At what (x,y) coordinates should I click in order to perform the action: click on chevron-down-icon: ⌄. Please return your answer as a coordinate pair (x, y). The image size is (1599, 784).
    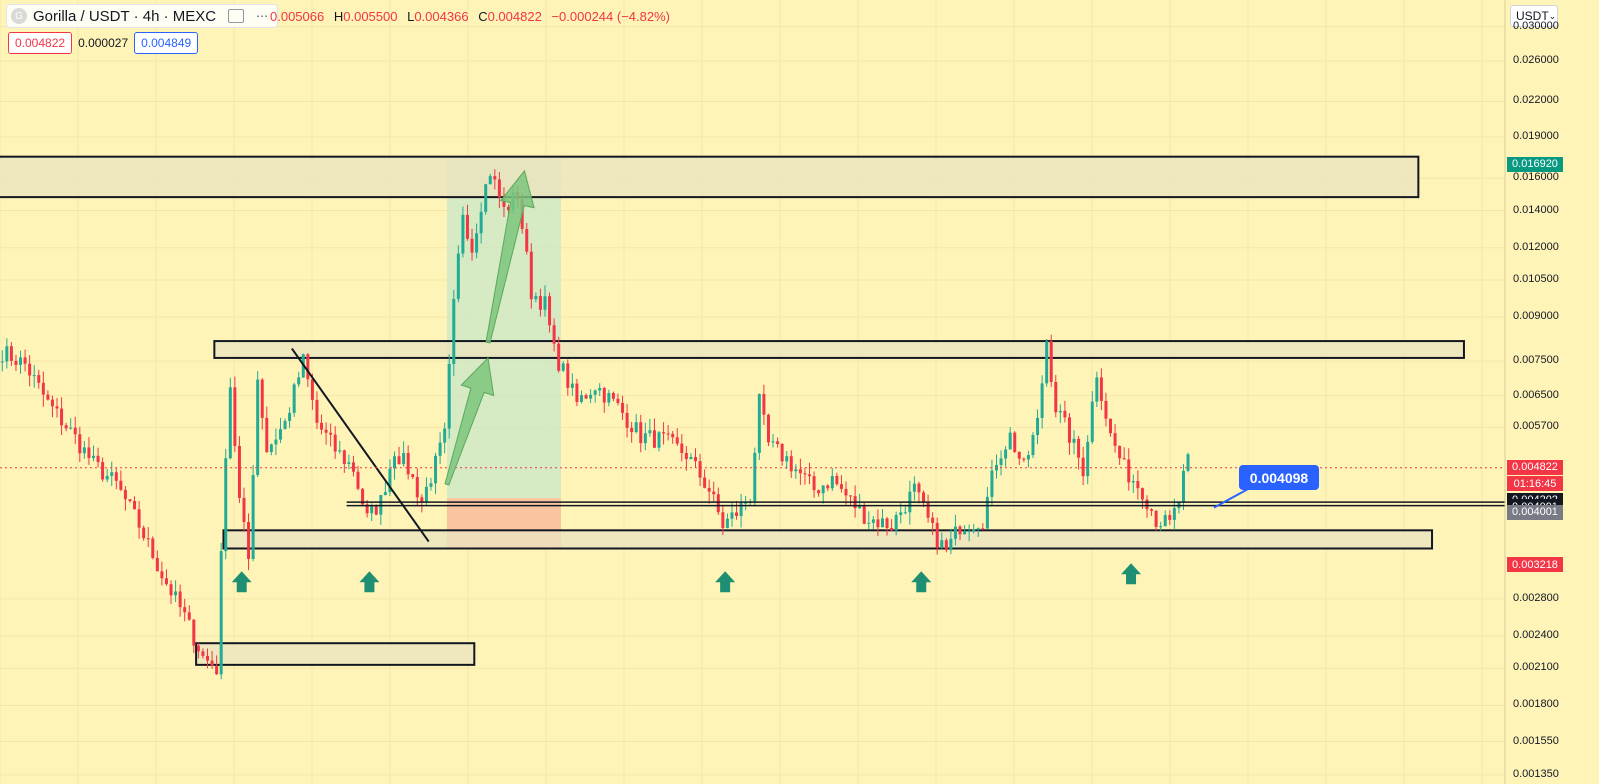
    Looking at the image, I should click on (1552, 15).